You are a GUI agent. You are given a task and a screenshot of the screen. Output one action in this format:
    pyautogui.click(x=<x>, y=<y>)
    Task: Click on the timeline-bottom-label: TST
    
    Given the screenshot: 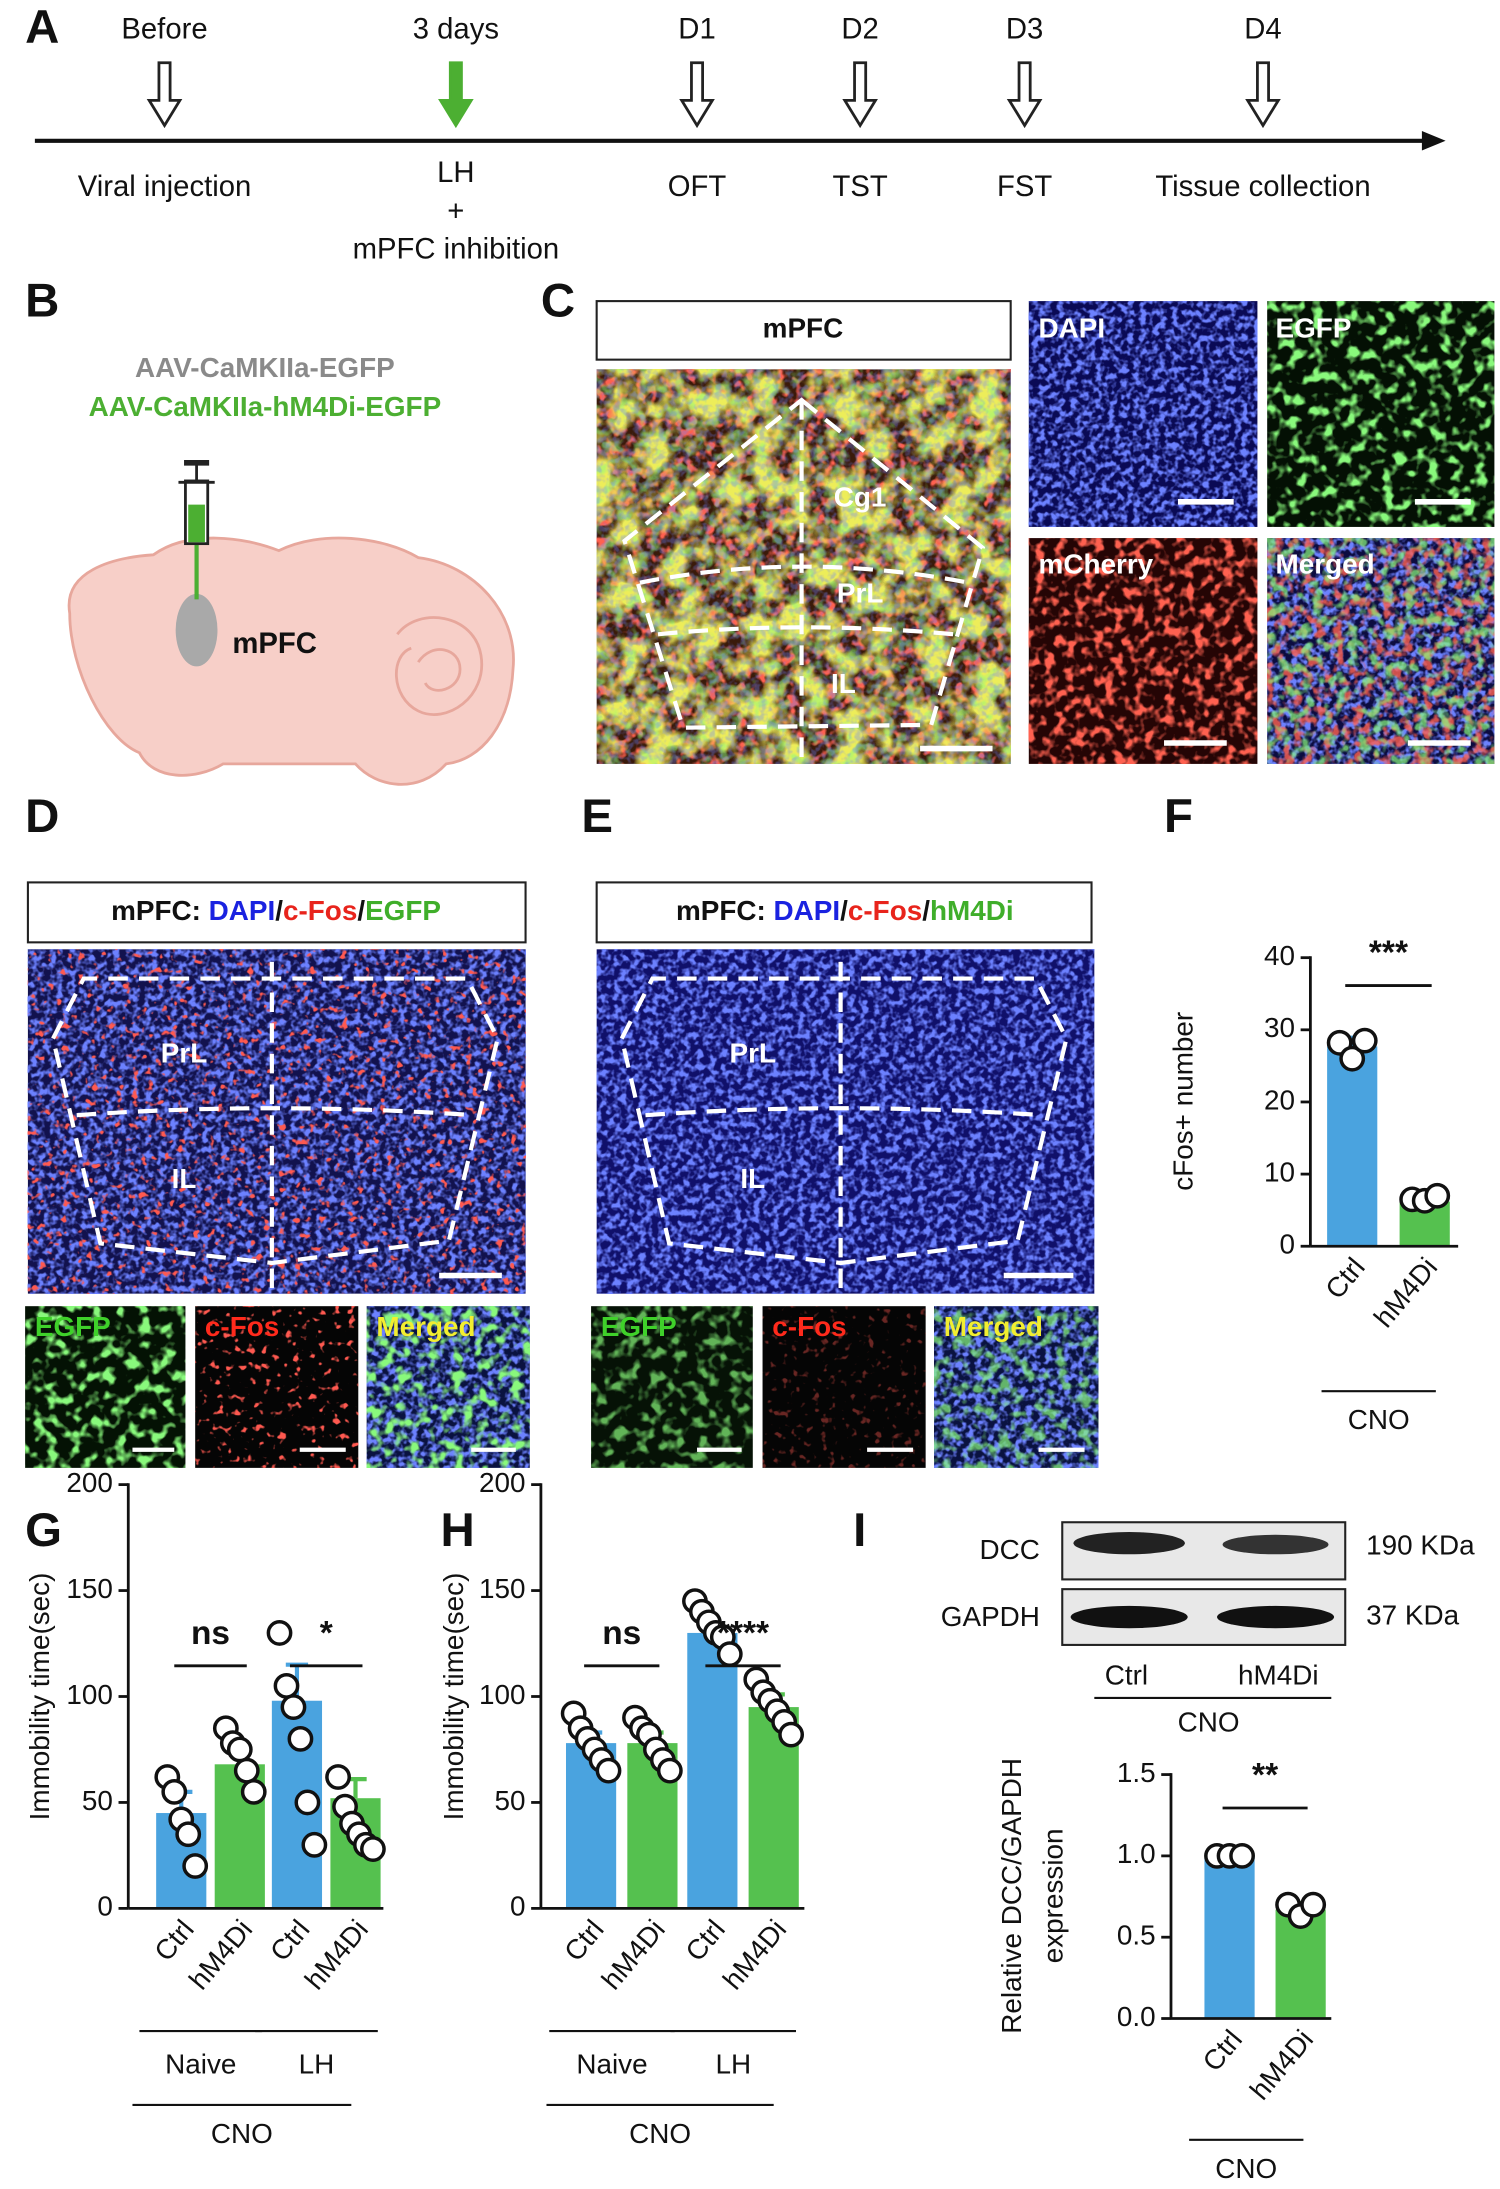 What is the action you would take?
    pyautogui.click(x=859, y=187)
    